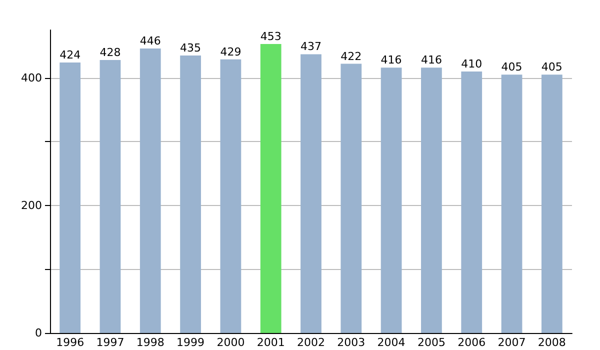 This screenshot has width=600, height=350. What do you see at coordinates (70, 55) in the screenshot?
I see `data-label: 424` at bounding box center [70, 55].